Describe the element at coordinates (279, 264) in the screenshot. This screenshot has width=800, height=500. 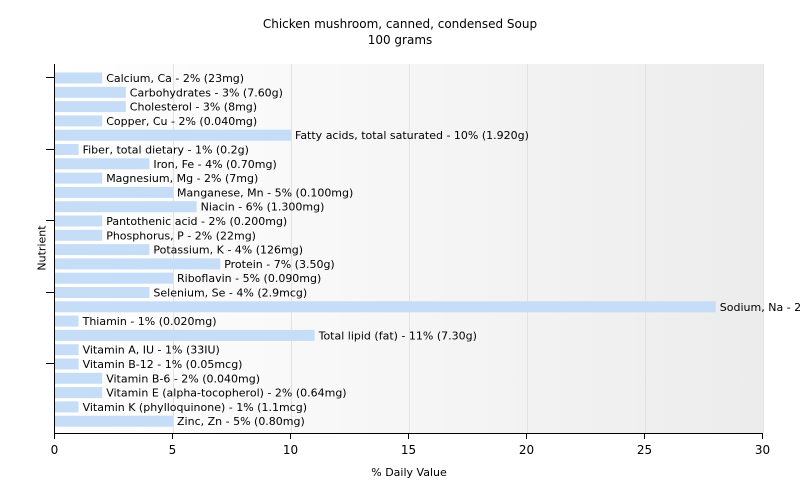
I see `bar-label: Protein - 7% (3.50g)` at that location.